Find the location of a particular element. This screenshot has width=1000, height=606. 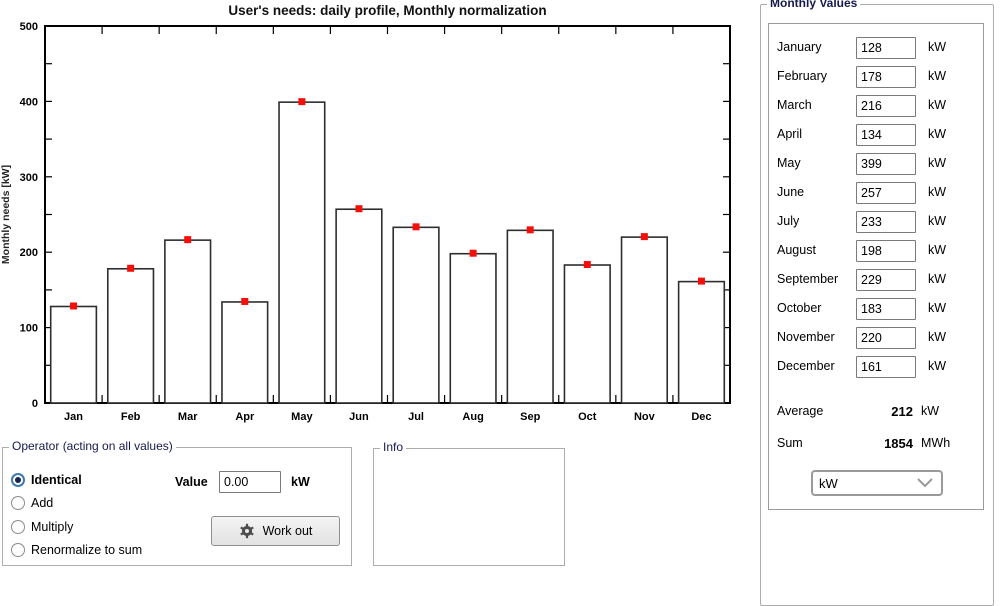

x-tick-label: Apr is located at coordinates (245, 417).